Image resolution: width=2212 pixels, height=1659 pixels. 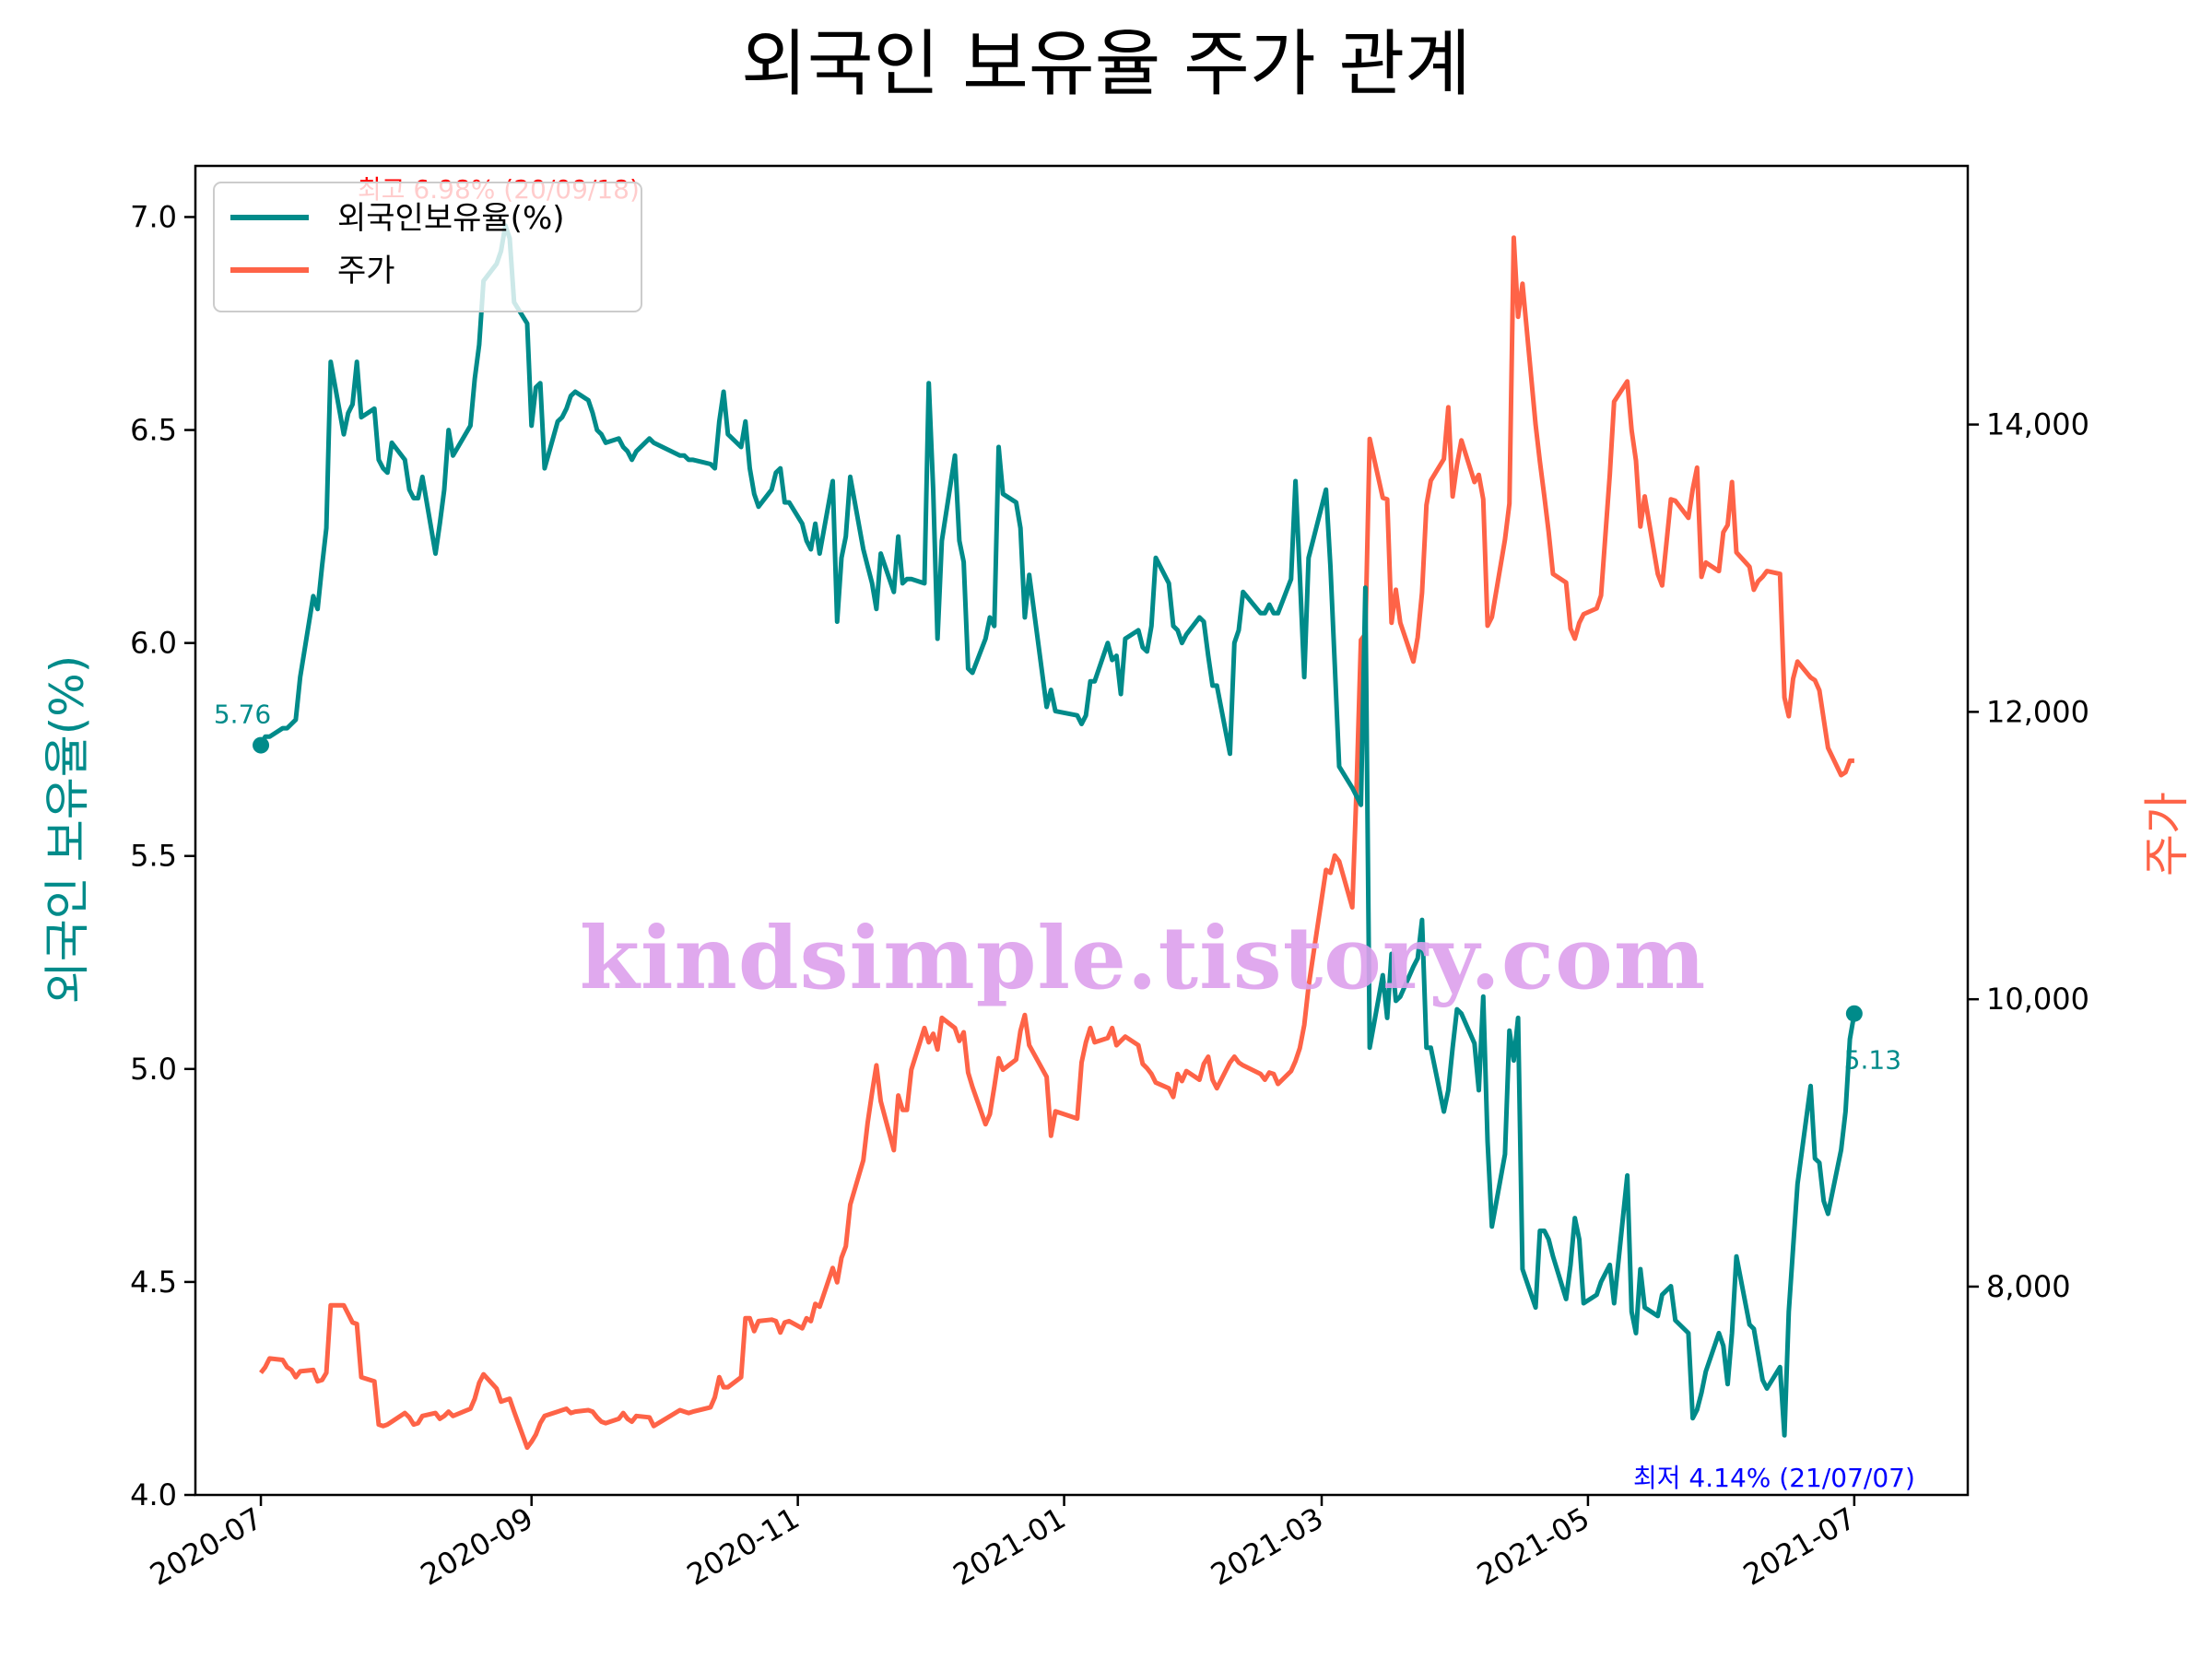 I want to click on end-value-label: 5.13, so click(x=1872, y=1060).